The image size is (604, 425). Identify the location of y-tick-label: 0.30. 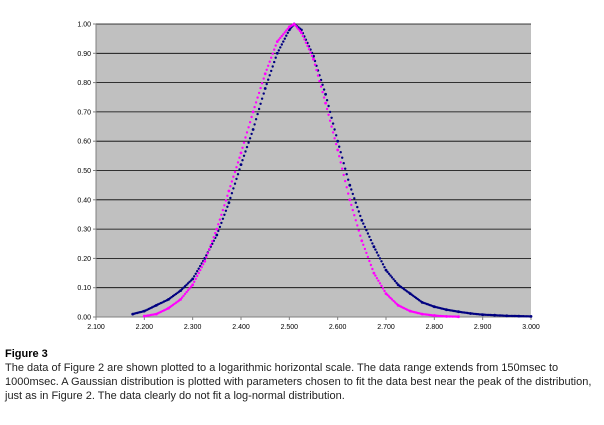
(84, 230).